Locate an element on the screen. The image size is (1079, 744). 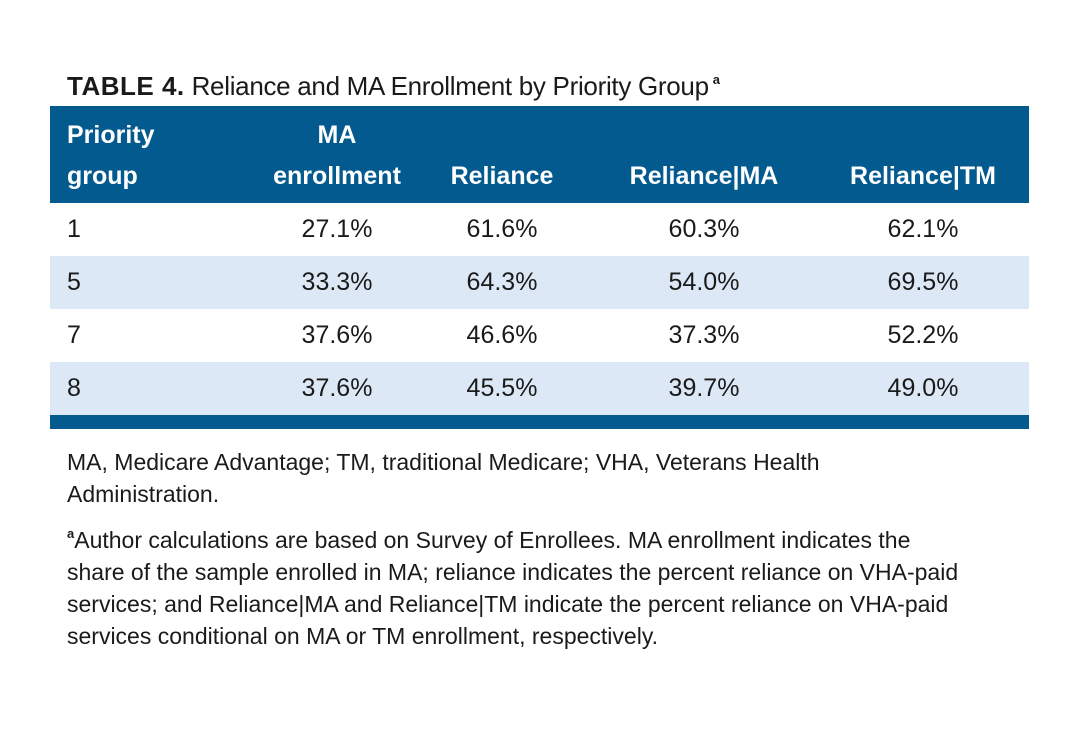
cell-reliance: 46.6% is located at coordinates (502, 335).